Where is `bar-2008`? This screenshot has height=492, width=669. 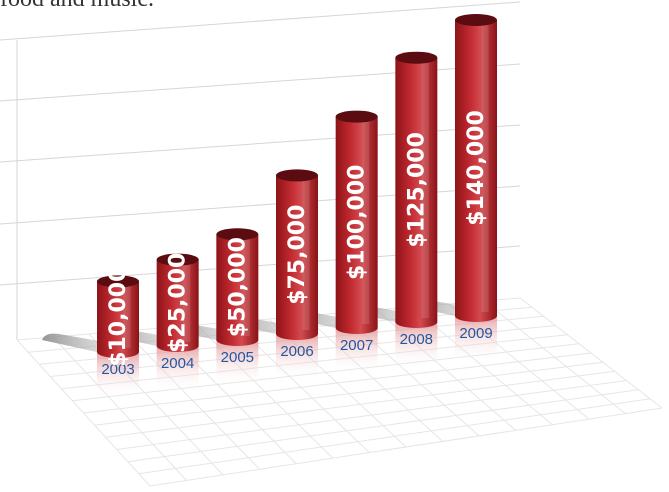
bar-2008 is located at coordinates (416, 192).